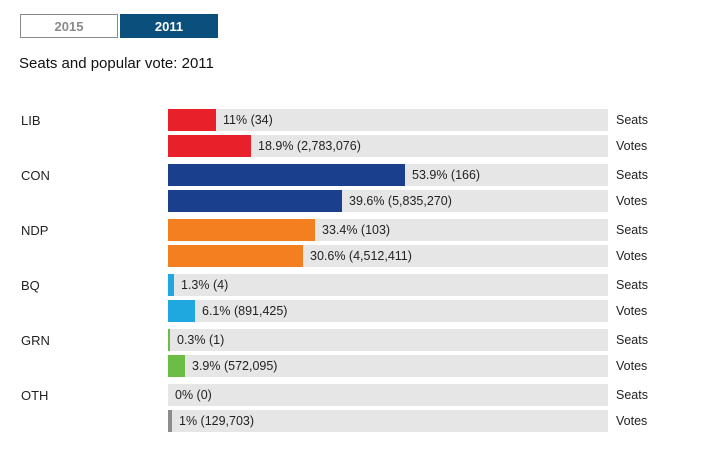  I want to click on row-label-lib-votes: Votes, so click(632, 146).